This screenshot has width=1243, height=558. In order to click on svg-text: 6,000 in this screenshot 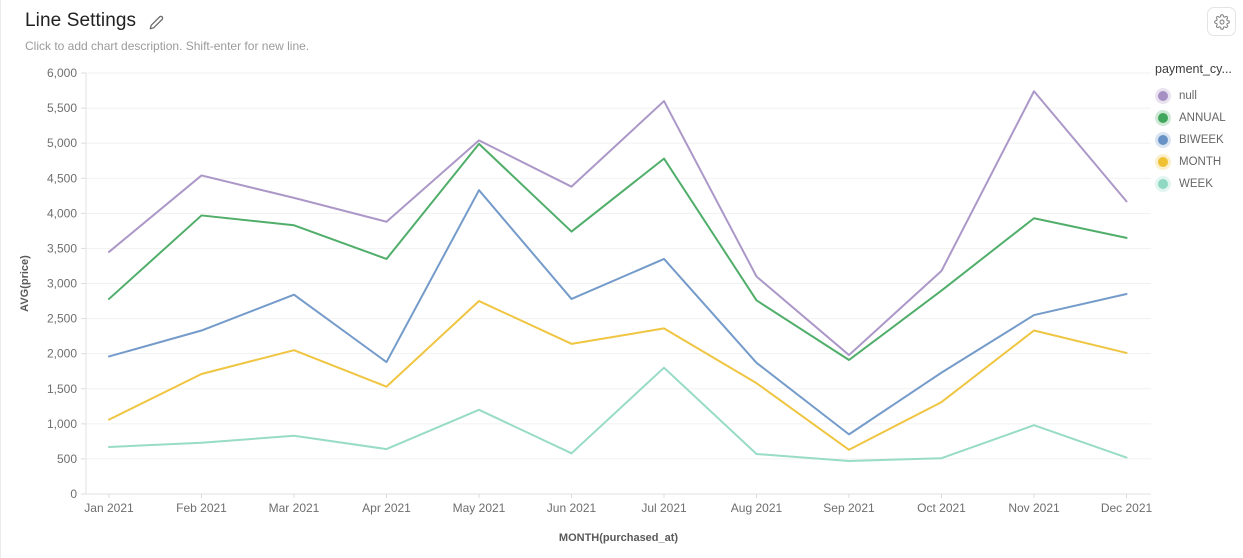, I will do `click(62, 73)`.